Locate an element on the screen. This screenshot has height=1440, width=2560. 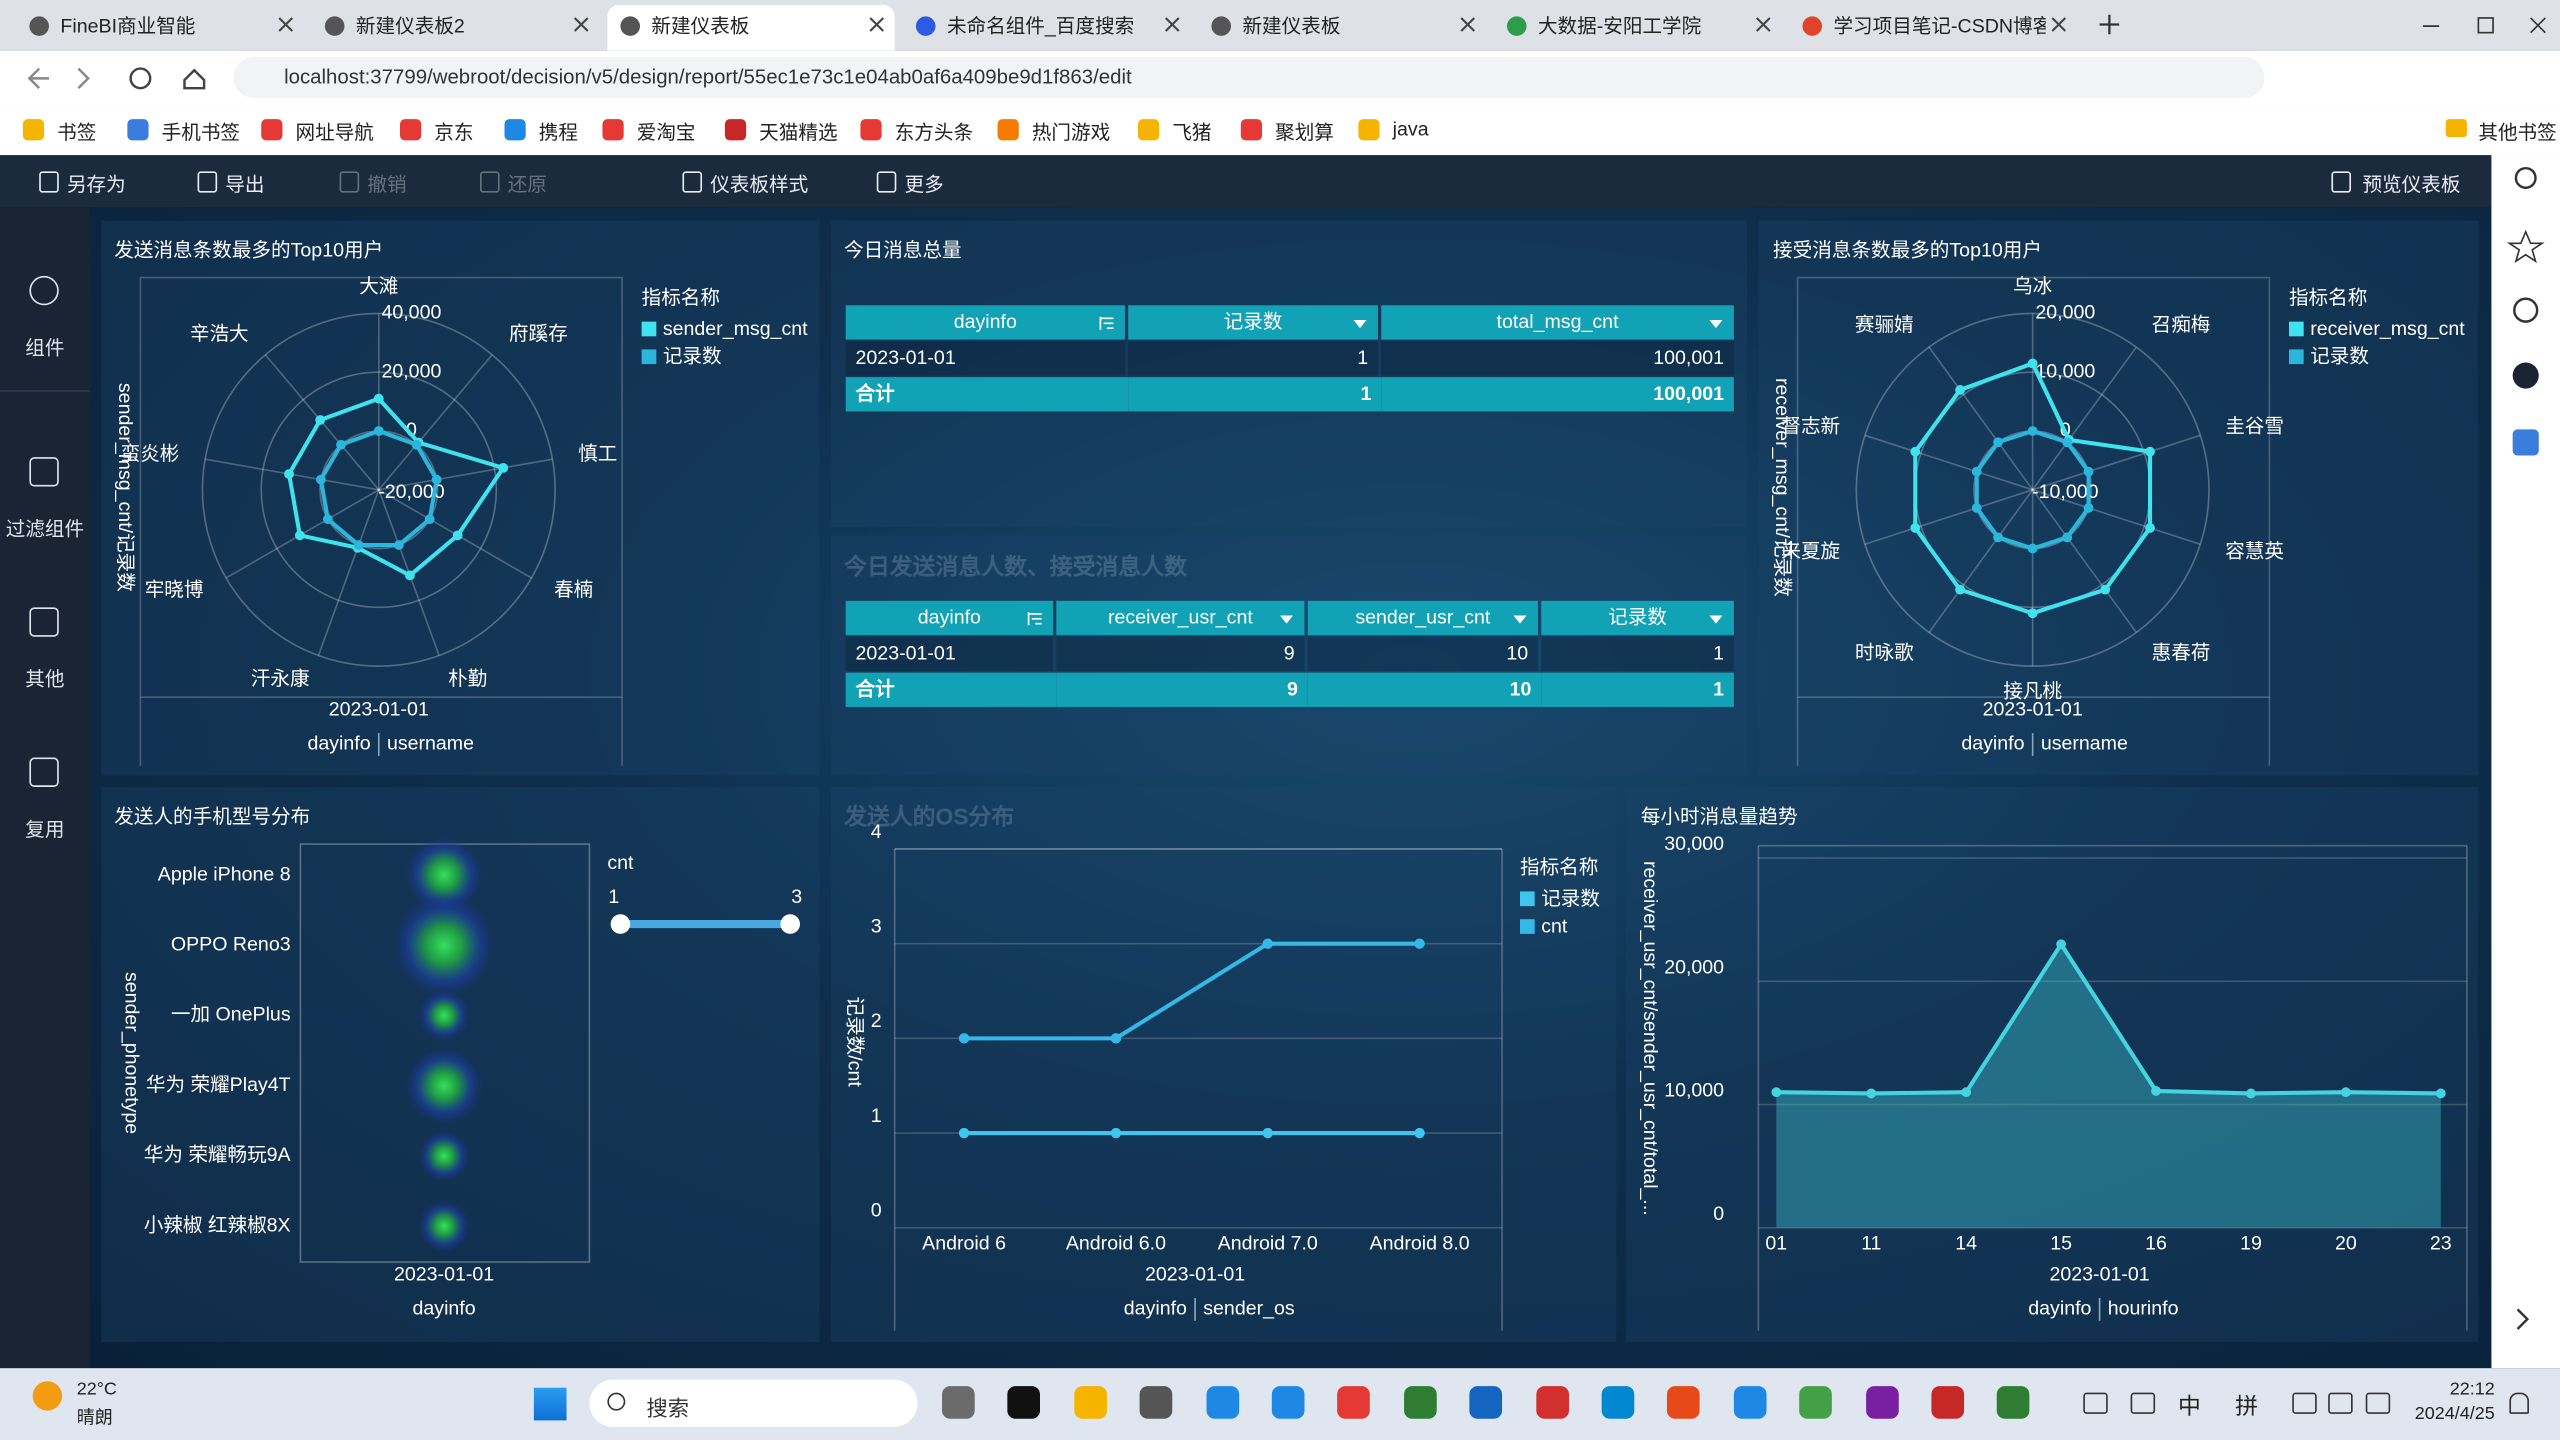
table-total: 合计 is located at coordinates (987, 394).